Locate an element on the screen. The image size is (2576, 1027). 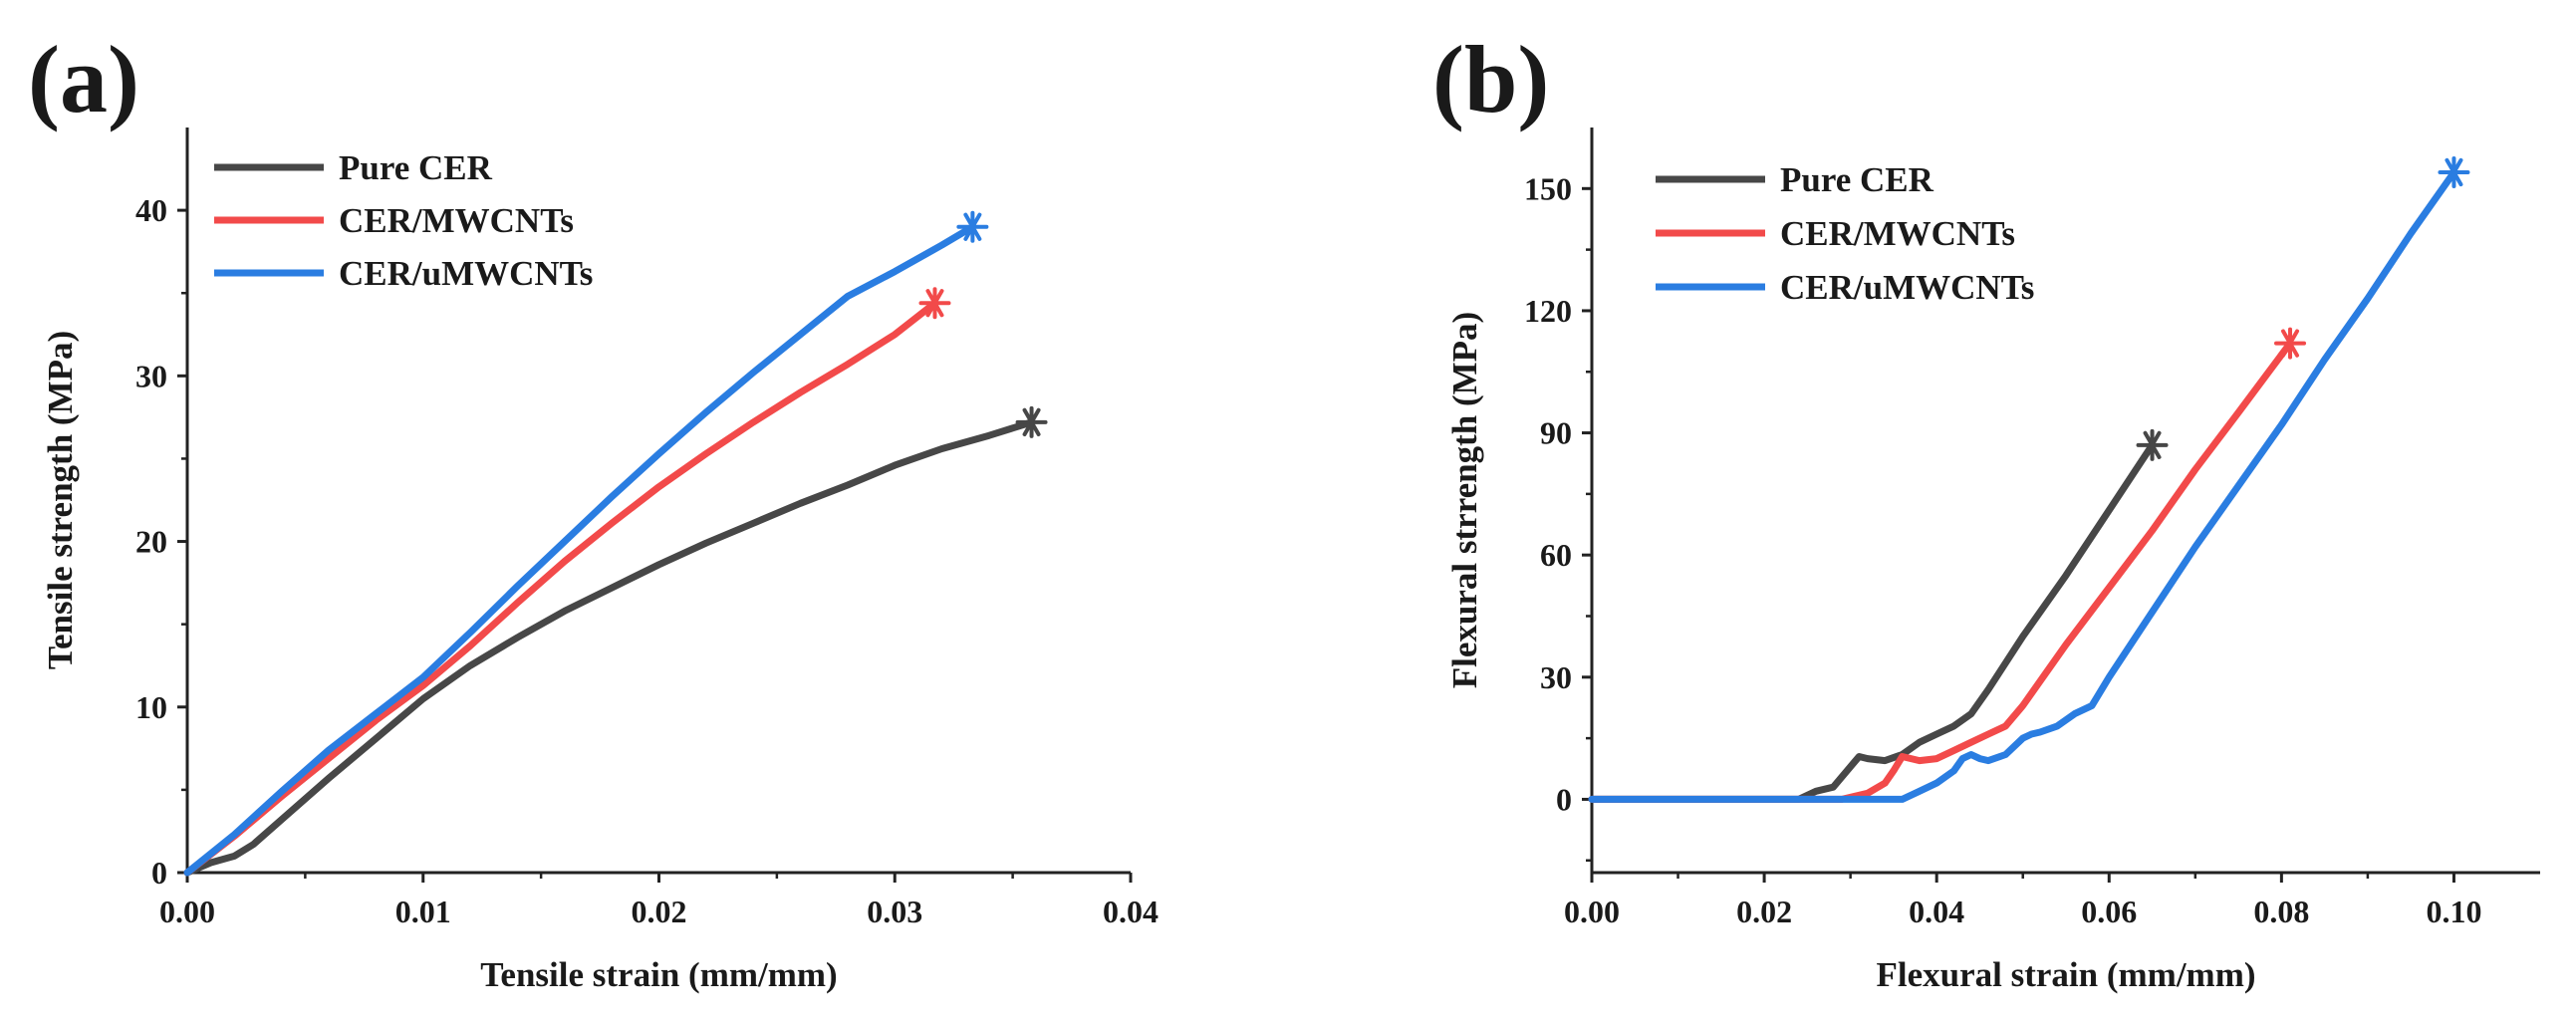
panel-label: (b) is located at coordinates (1490, 79).